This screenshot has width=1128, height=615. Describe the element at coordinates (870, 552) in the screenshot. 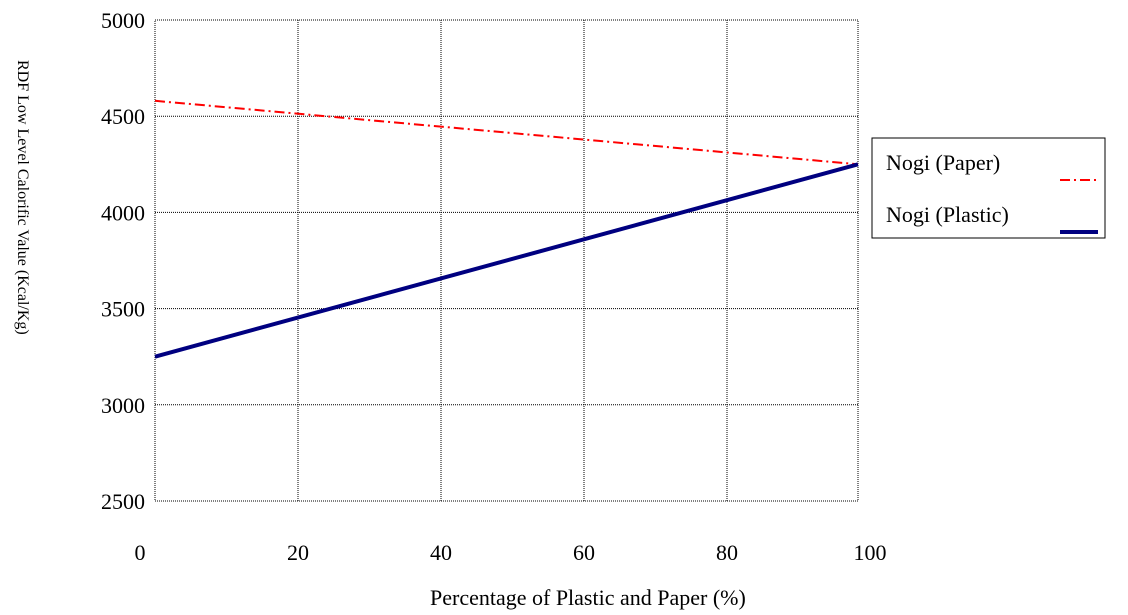

I see `x-tick-label: 100` at that location.